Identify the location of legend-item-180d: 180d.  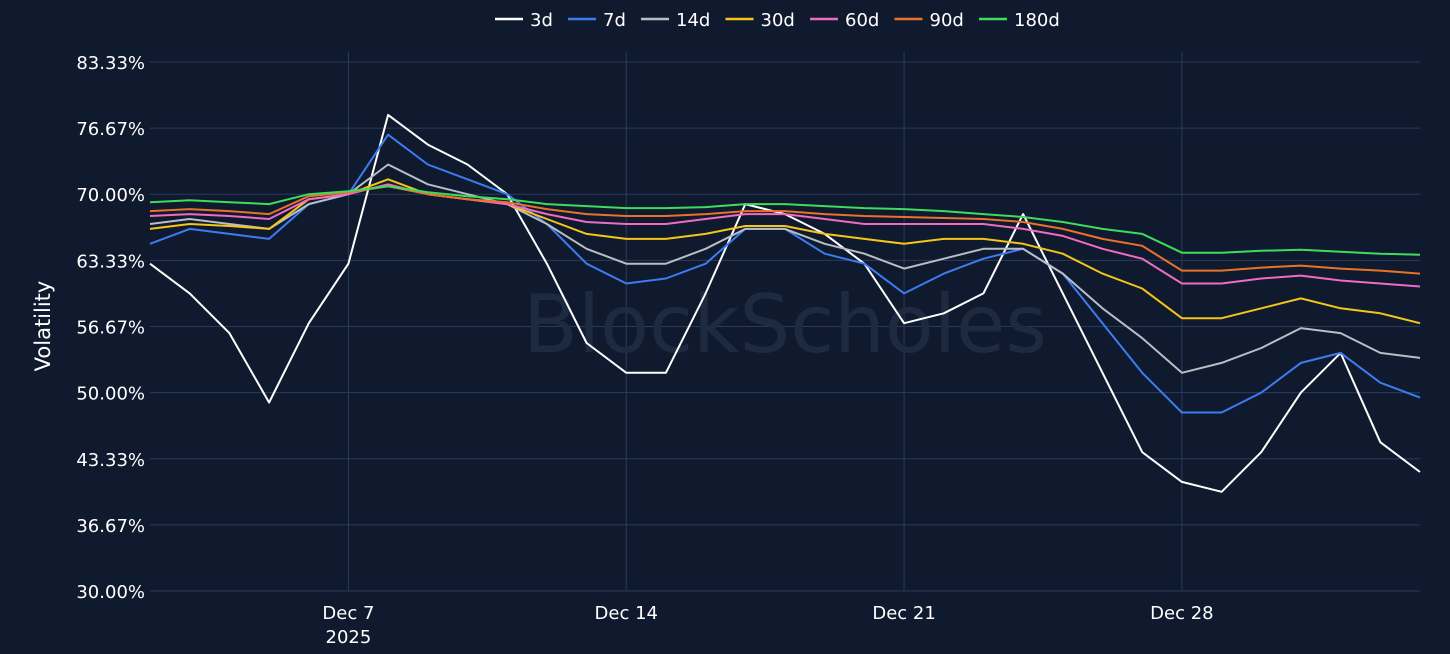
(1019, 20).